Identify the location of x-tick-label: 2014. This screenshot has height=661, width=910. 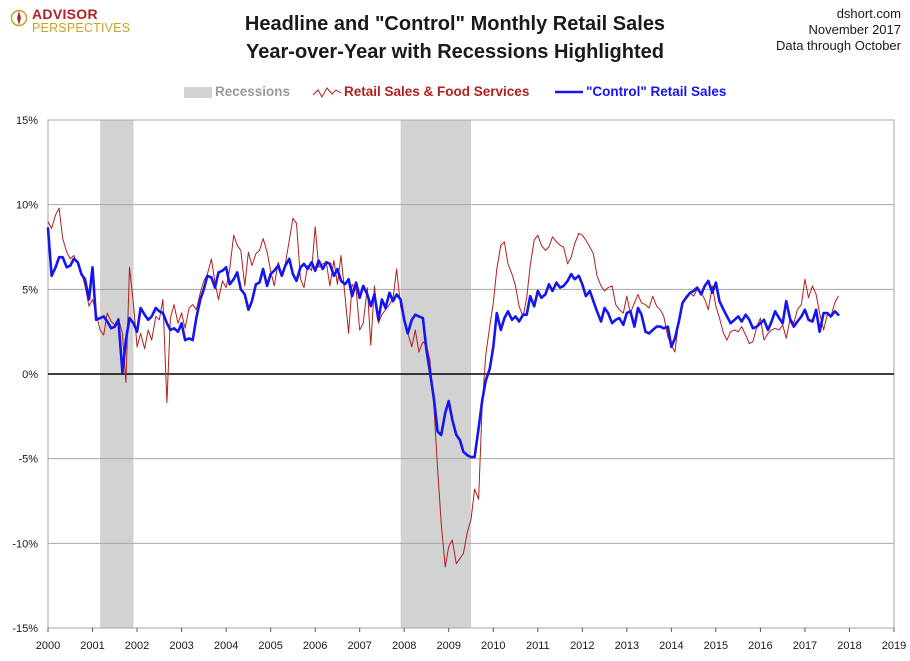
(671, 646).